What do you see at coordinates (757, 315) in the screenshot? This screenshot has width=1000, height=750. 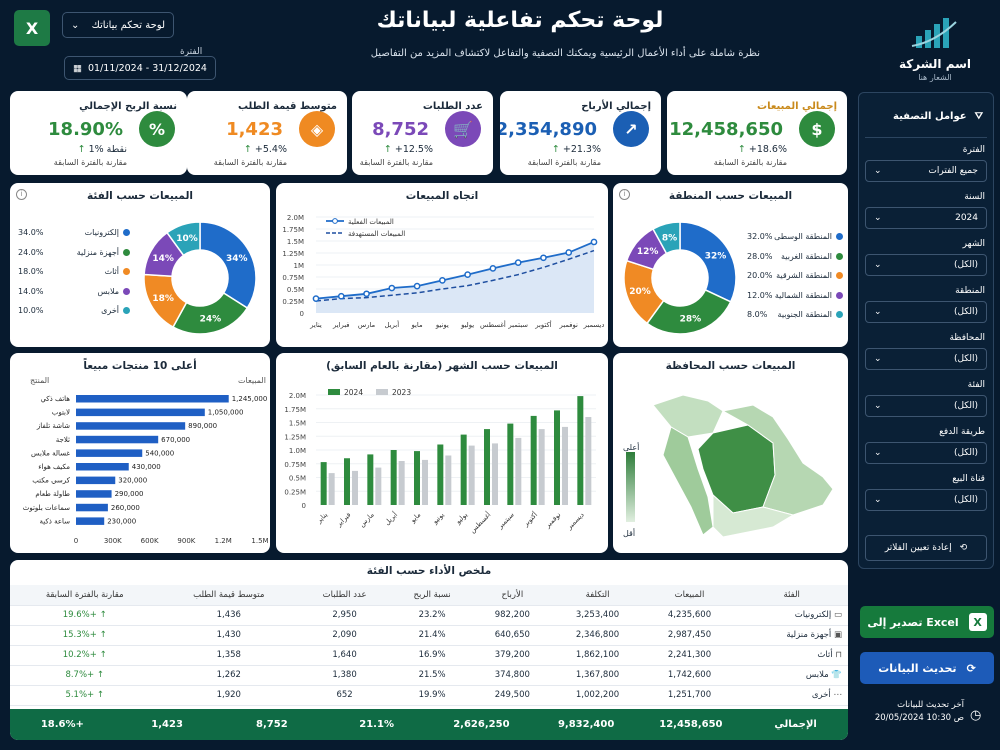 I see `legend-pct: 8.0%` at bounding box center [757, 315].